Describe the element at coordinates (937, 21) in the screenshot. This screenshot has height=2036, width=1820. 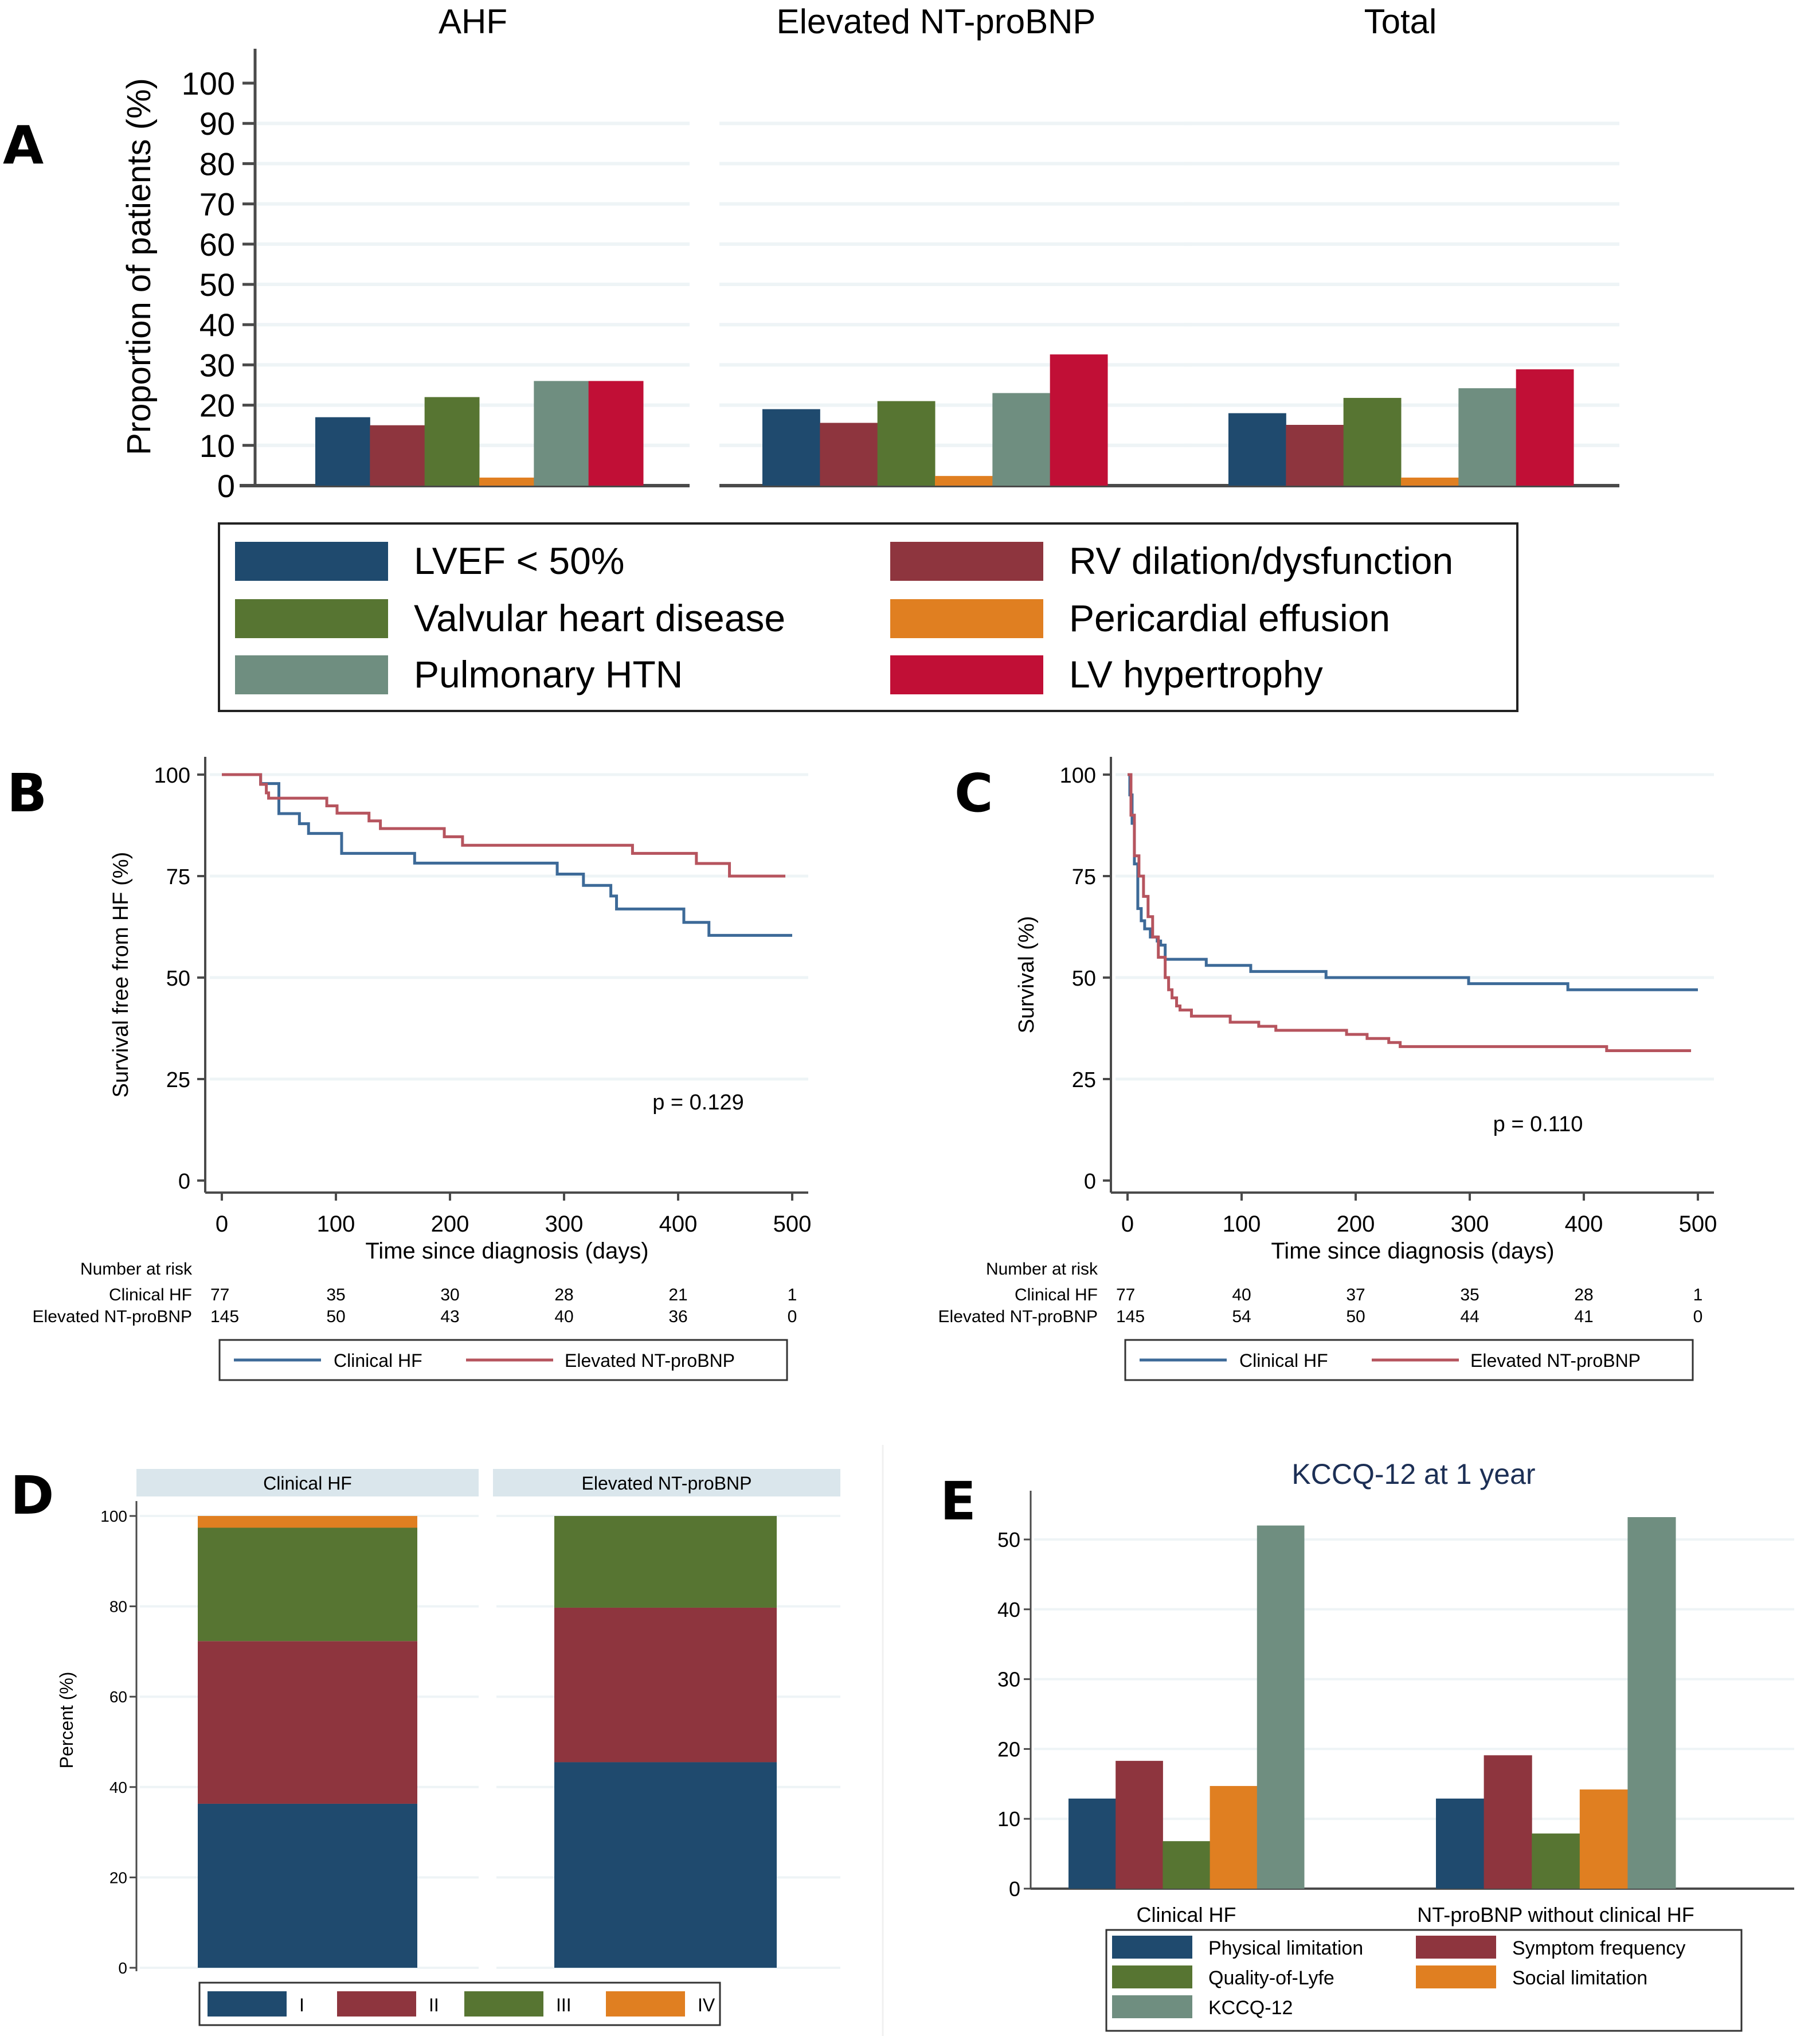
I see `facet-title: Elevated NT-proBNP` at that location.